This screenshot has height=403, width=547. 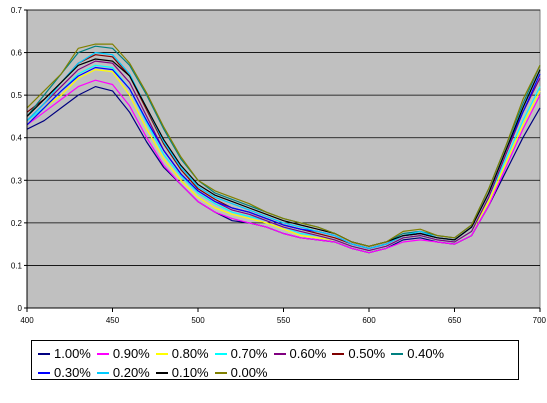 What do you see at coordinates (17, 10) in the screenshot?
I see `y-tick-label: 0.7` at bounding box center [17, 10].